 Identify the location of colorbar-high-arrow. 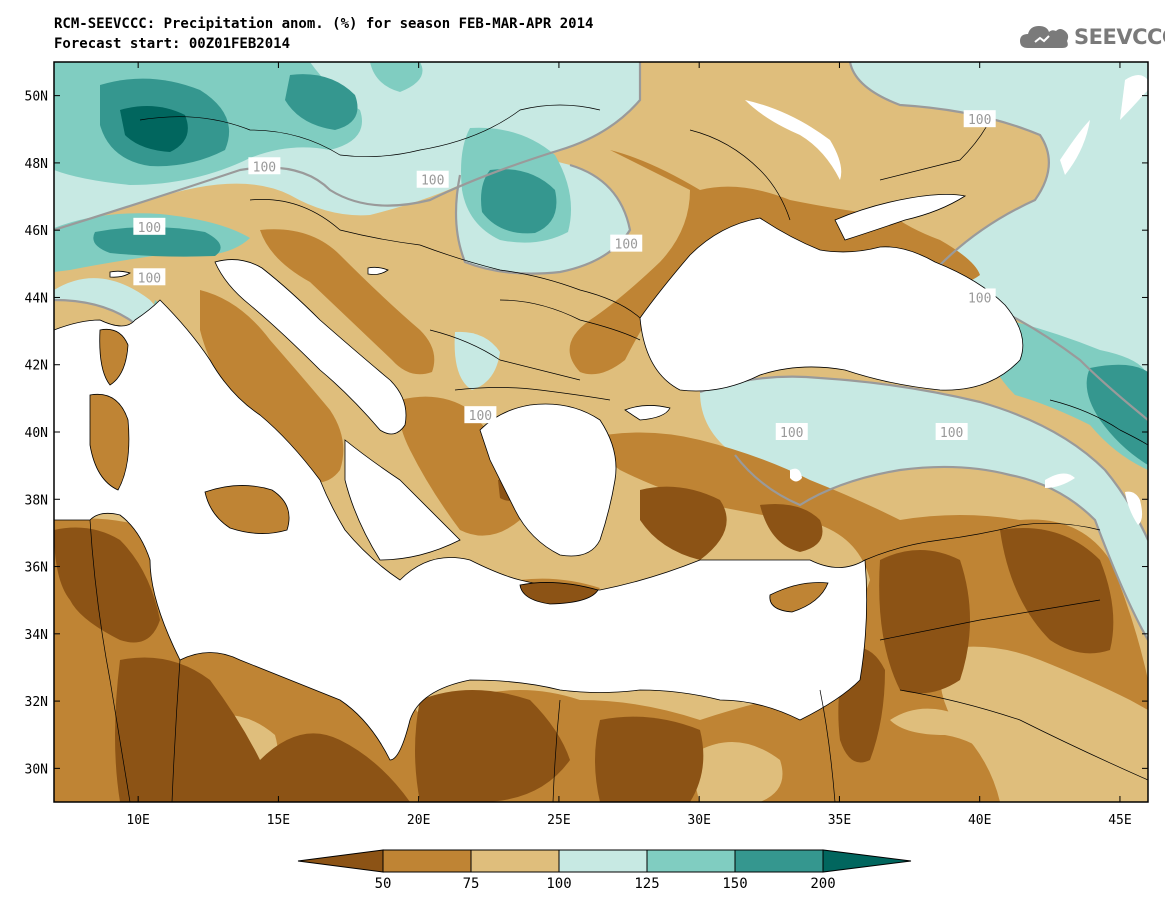
(867, 861).